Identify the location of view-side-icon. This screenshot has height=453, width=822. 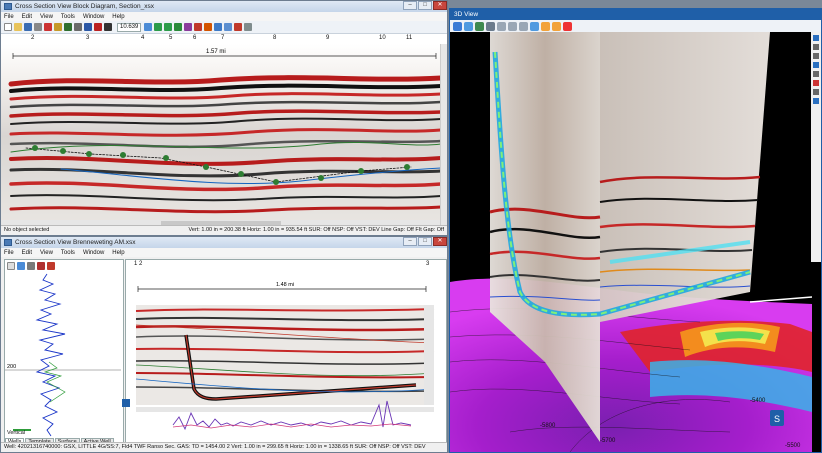
(490, 26).